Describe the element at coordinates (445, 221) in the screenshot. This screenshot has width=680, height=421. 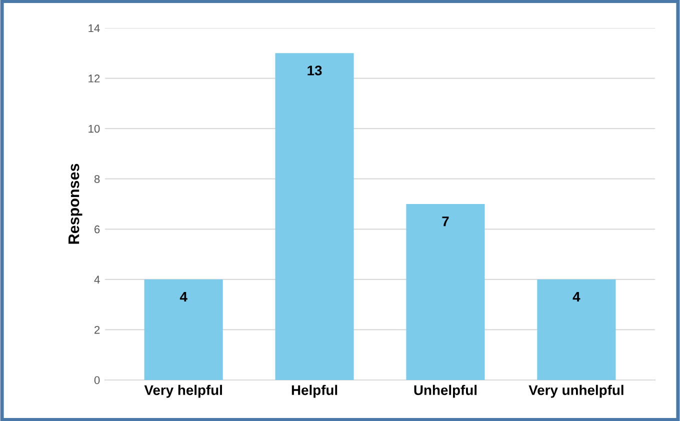
I see `data-label: 7` at that location.